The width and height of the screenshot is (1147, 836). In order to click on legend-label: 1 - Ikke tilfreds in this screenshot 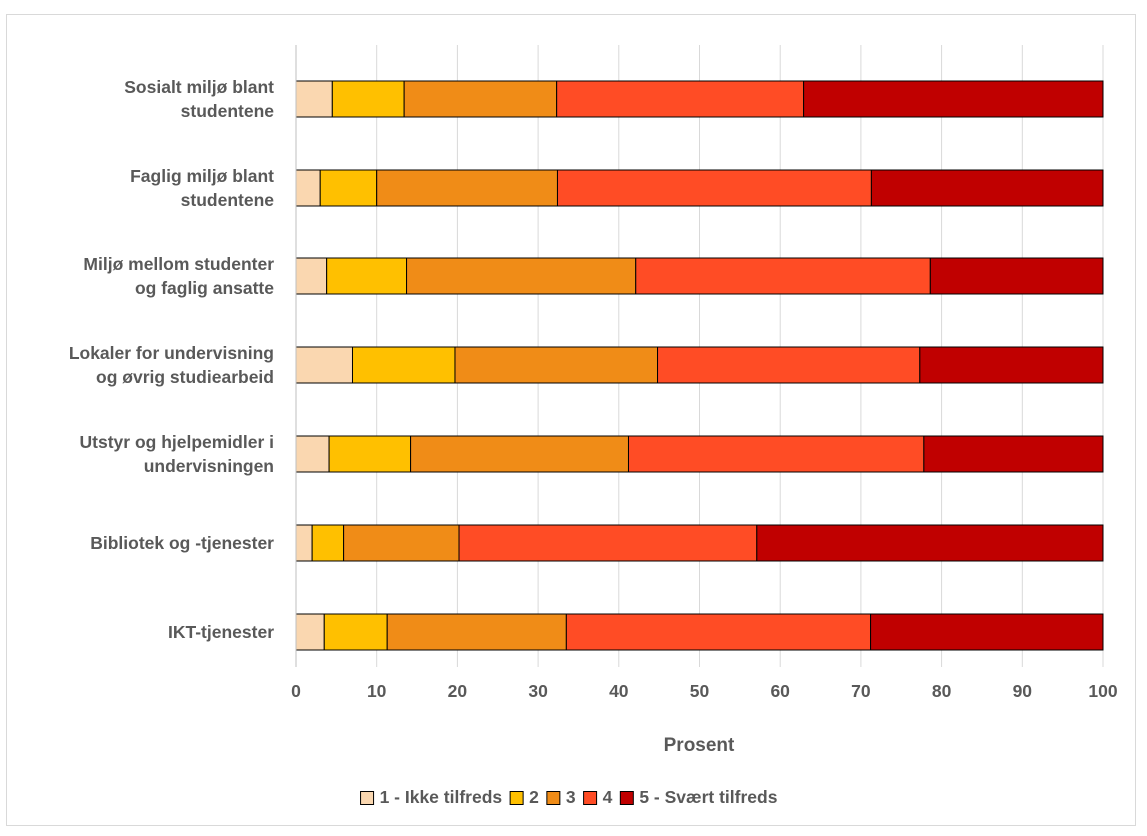, I will do `click(441, 797)`.